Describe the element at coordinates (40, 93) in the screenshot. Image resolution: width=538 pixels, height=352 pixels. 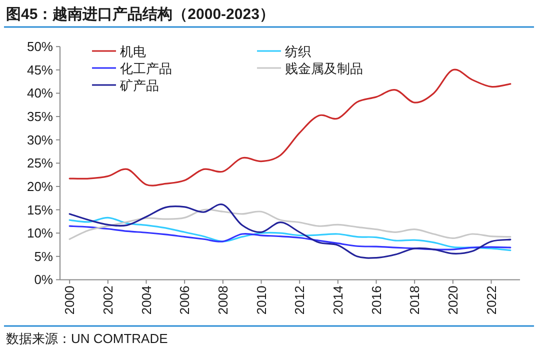
I see `y-tick-label: 40%` at that location.